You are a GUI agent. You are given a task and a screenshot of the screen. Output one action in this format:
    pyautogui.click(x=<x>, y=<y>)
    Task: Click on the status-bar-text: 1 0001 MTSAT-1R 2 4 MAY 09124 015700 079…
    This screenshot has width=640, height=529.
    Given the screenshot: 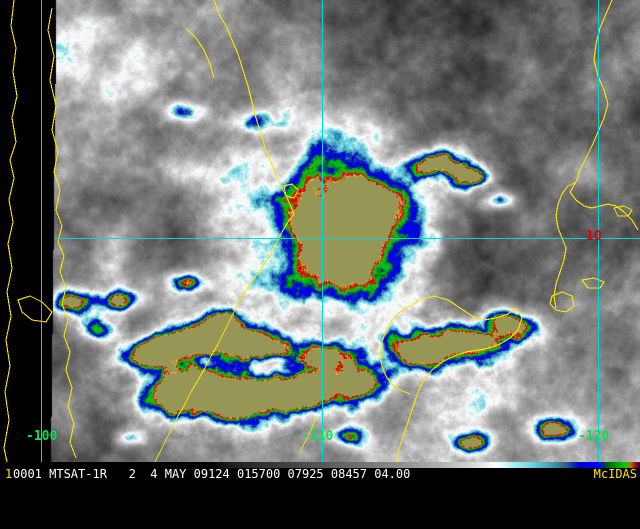 What is the action you would take?
    pyautogui.click(x=320, y=474)
    